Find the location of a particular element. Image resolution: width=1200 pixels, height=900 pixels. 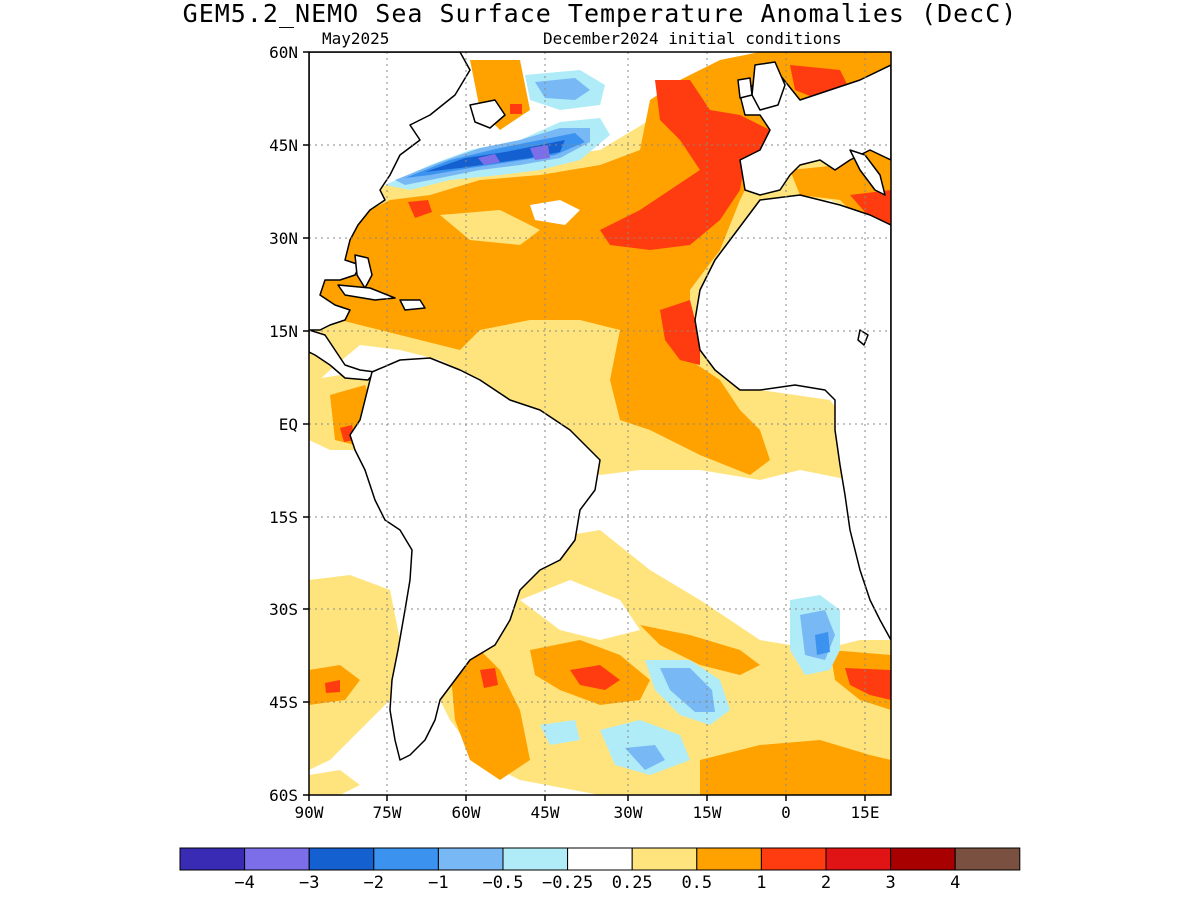

latitude-axis is located at coordinates (306, 423).